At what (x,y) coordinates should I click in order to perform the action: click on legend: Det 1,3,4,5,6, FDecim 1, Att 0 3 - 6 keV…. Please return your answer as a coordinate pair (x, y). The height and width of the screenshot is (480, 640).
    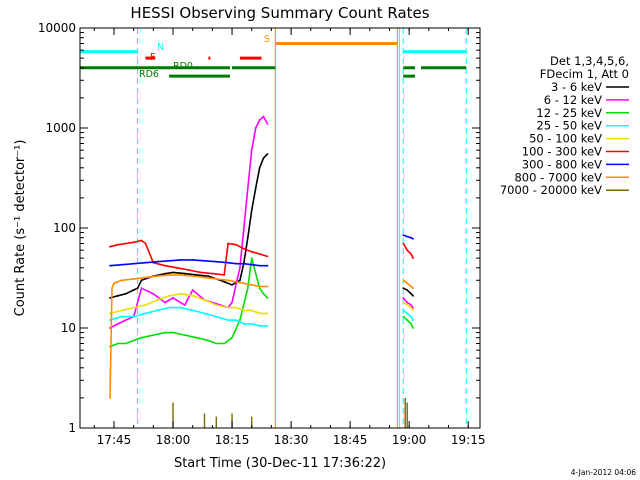
    Looking at the image, I should click on (564, 125).